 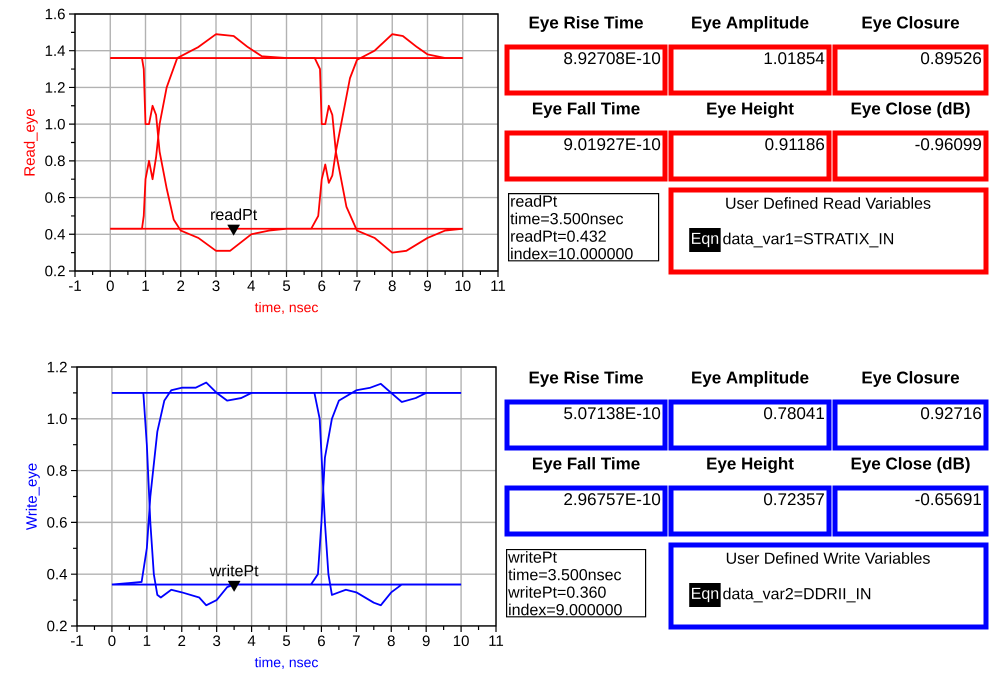 What do you see at coordinates (33, 497) in the screenshot?
I see `y-axis-title: Write_eye` at bounding box center [33, 497].